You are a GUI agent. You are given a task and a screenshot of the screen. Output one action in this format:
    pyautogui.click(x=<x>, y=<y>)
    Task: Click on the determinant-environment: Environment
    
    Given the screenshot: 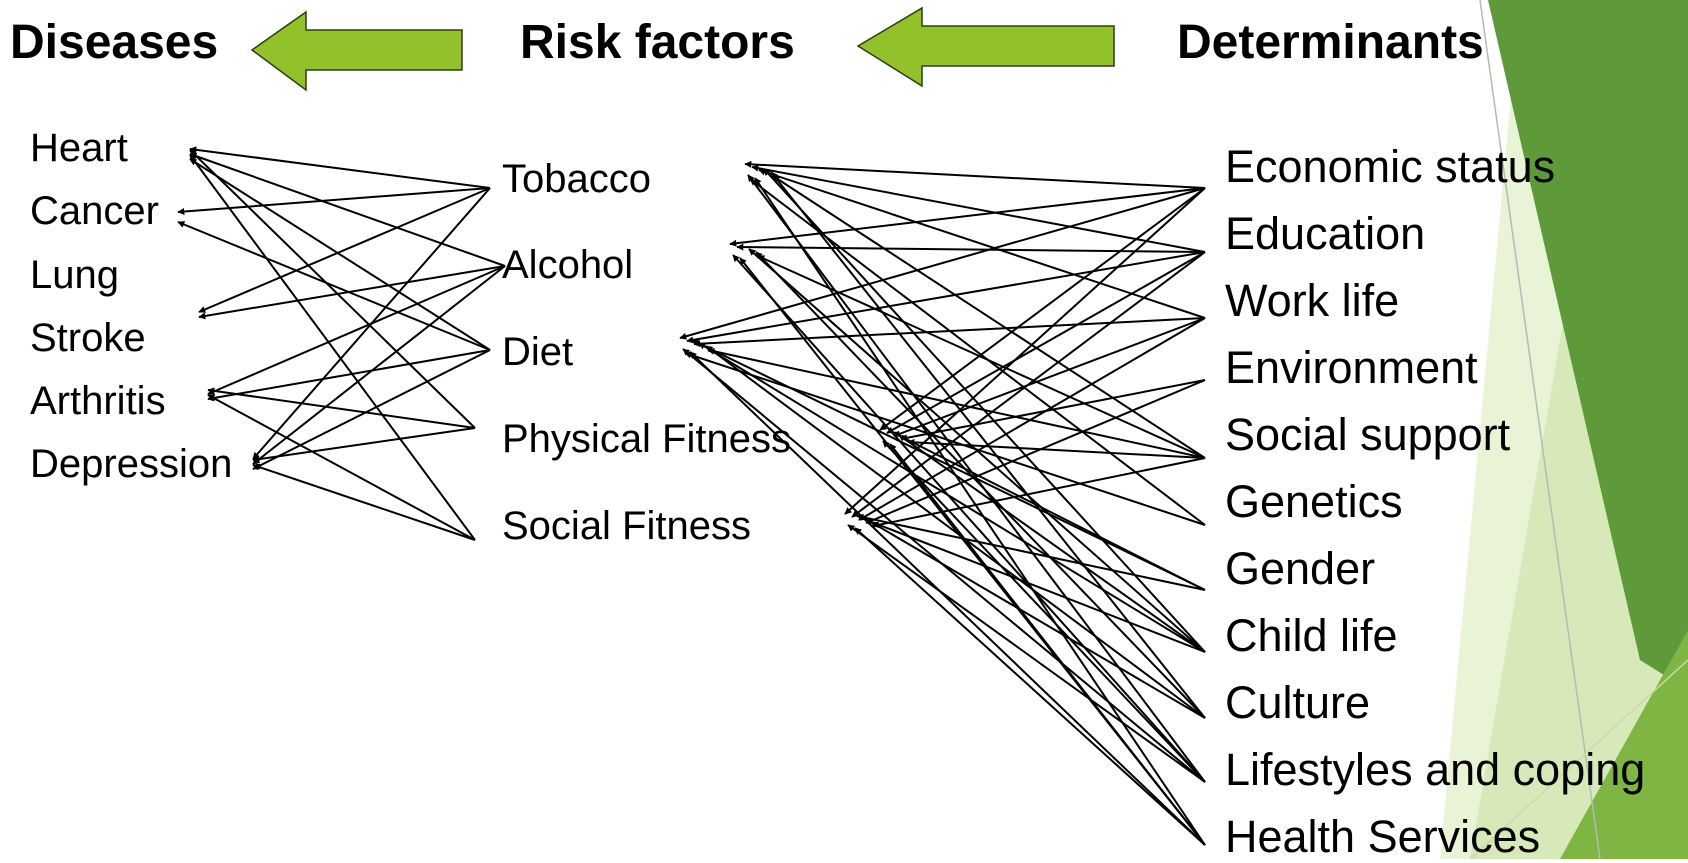 What is the action you would take?
    pyautogui.click(x=1351, y=367)
    